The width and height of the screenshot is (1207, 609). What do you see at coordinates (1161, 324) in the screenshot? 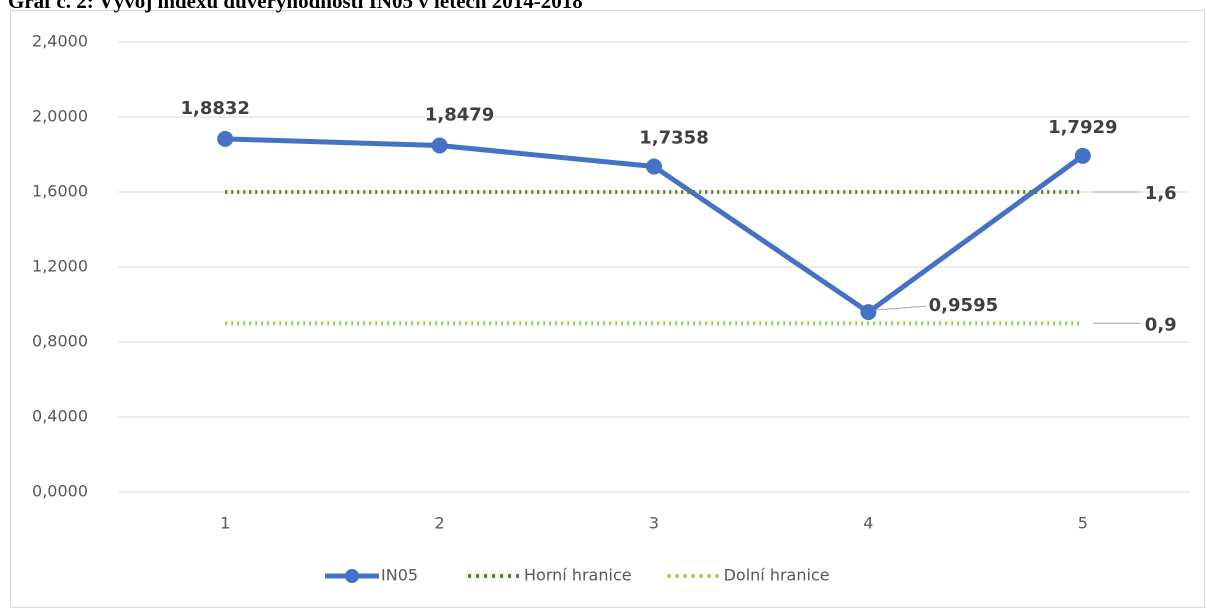
I see `data-label: 0,9` at bounding box center [1161, 324].